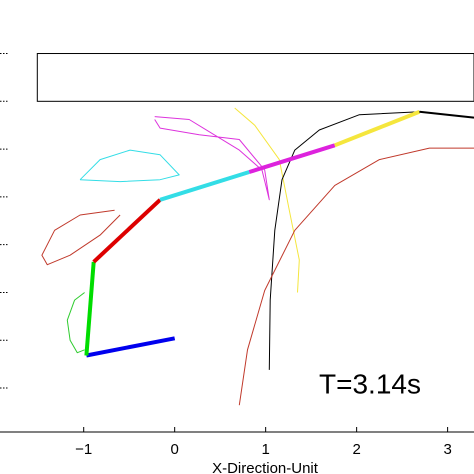  I want to click on time-annotation: T=3.14s, so click(370, 383).